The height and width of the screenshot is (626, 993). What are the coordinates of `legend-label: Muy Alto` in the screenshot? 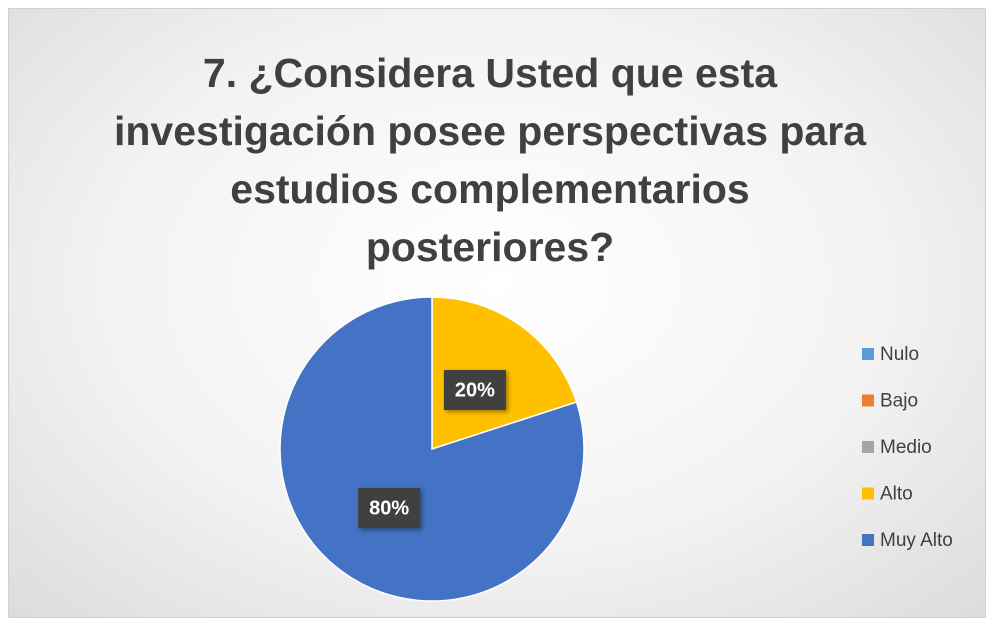 It's located at (916, 540).